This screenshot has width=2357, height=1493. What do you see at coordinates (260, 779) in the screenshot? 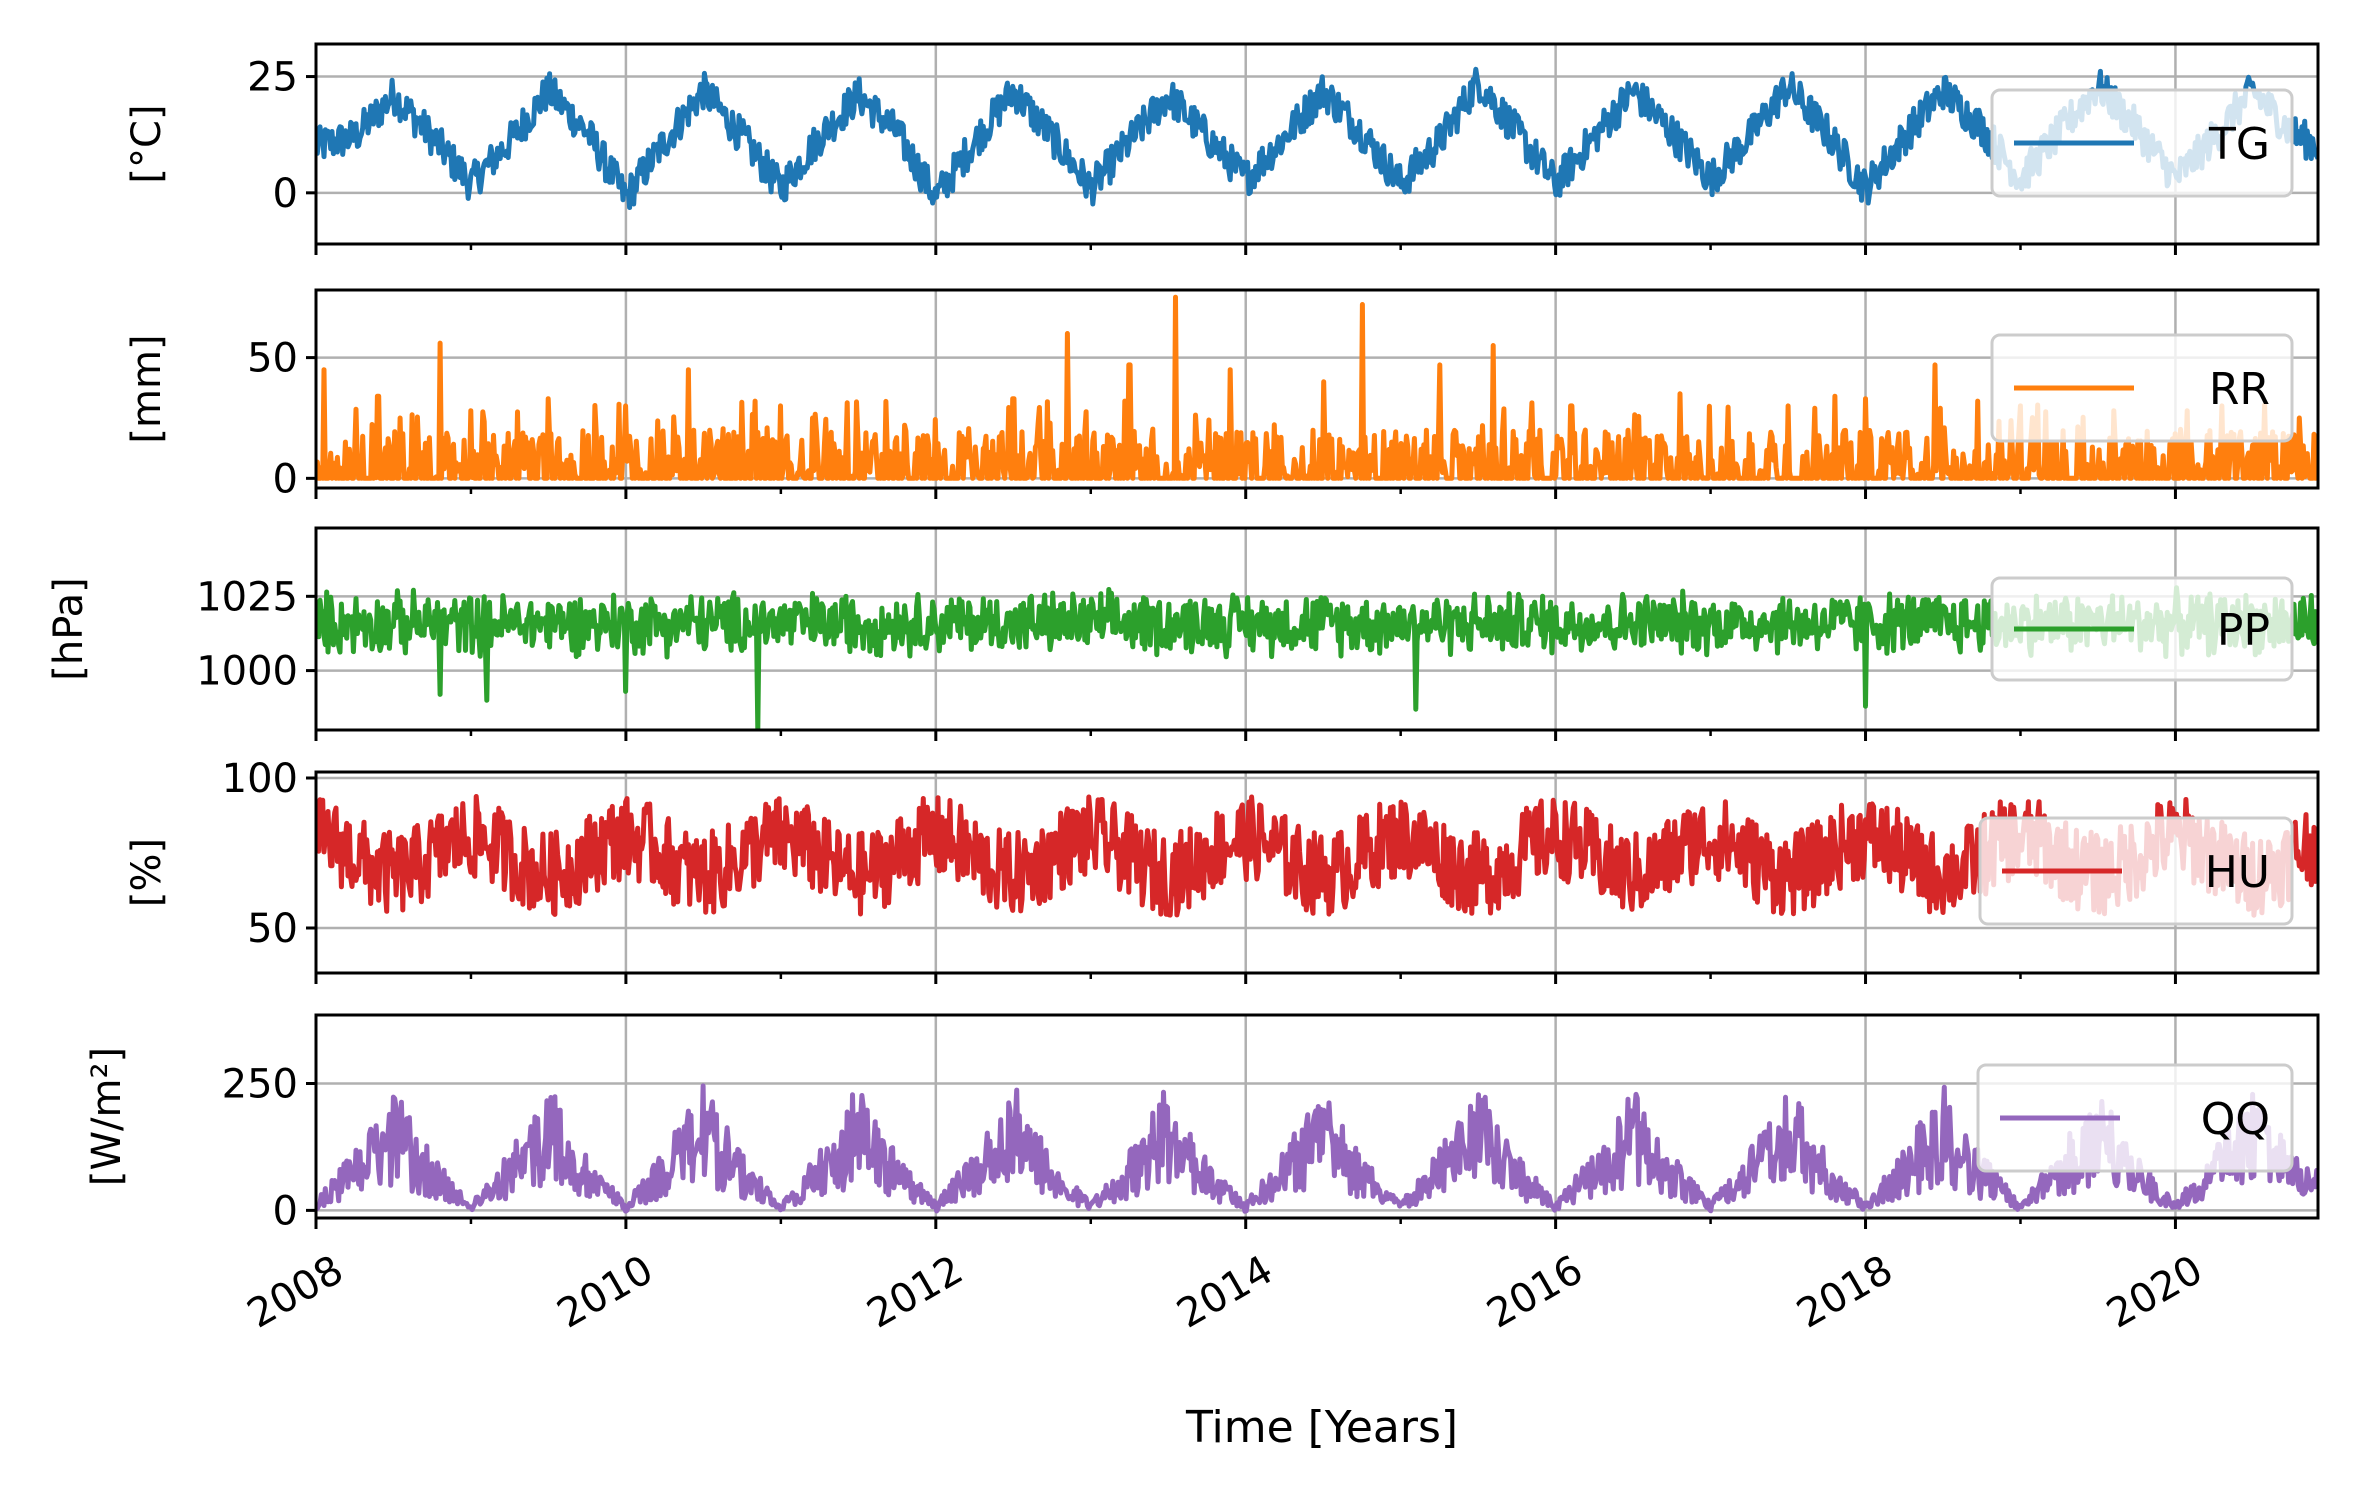
I see `y-tick-label: 100` at bounding box center [260, 779].